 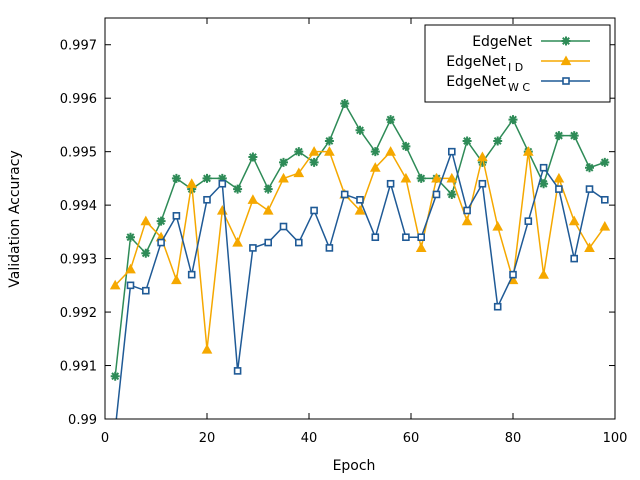 What do you see at coordinates (309, 438) in the screenshot?
I see `x-tick-label: 40` at bounding box center [309, 438].